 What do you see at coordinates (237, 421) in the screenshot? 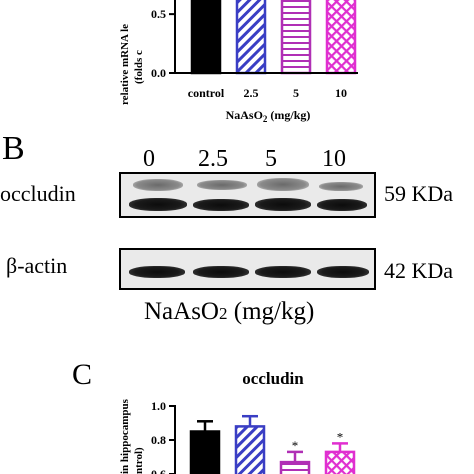
I see `chart-c: occludin * * 0.6 0.8 1.0 in hippocampus ntrol)` at bounding box center [237, 421].